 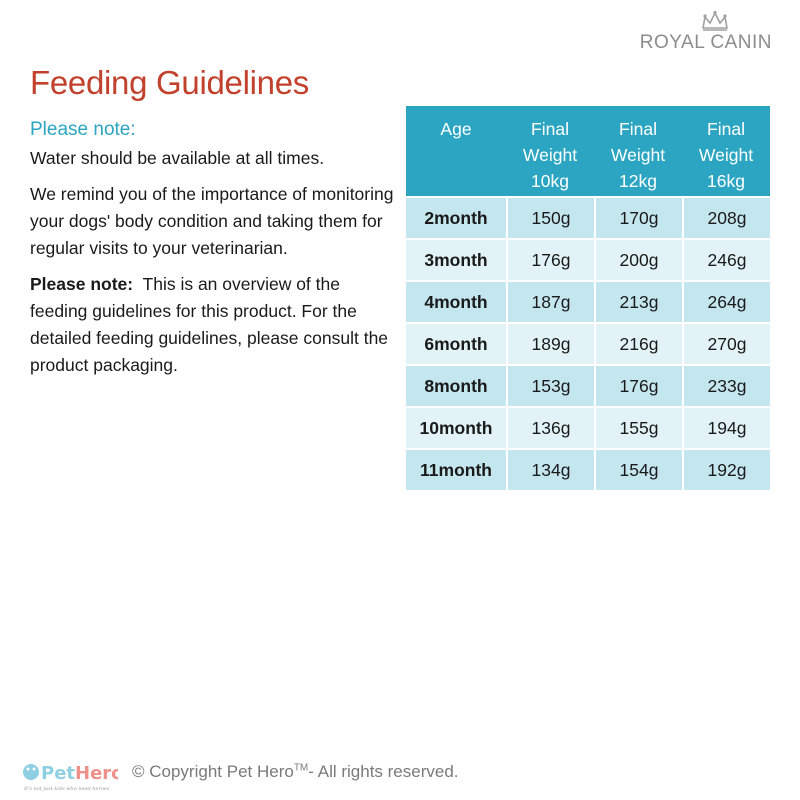 I want to click on table-row: 6month 189g 216g 270g, so click(x=588, y=343).